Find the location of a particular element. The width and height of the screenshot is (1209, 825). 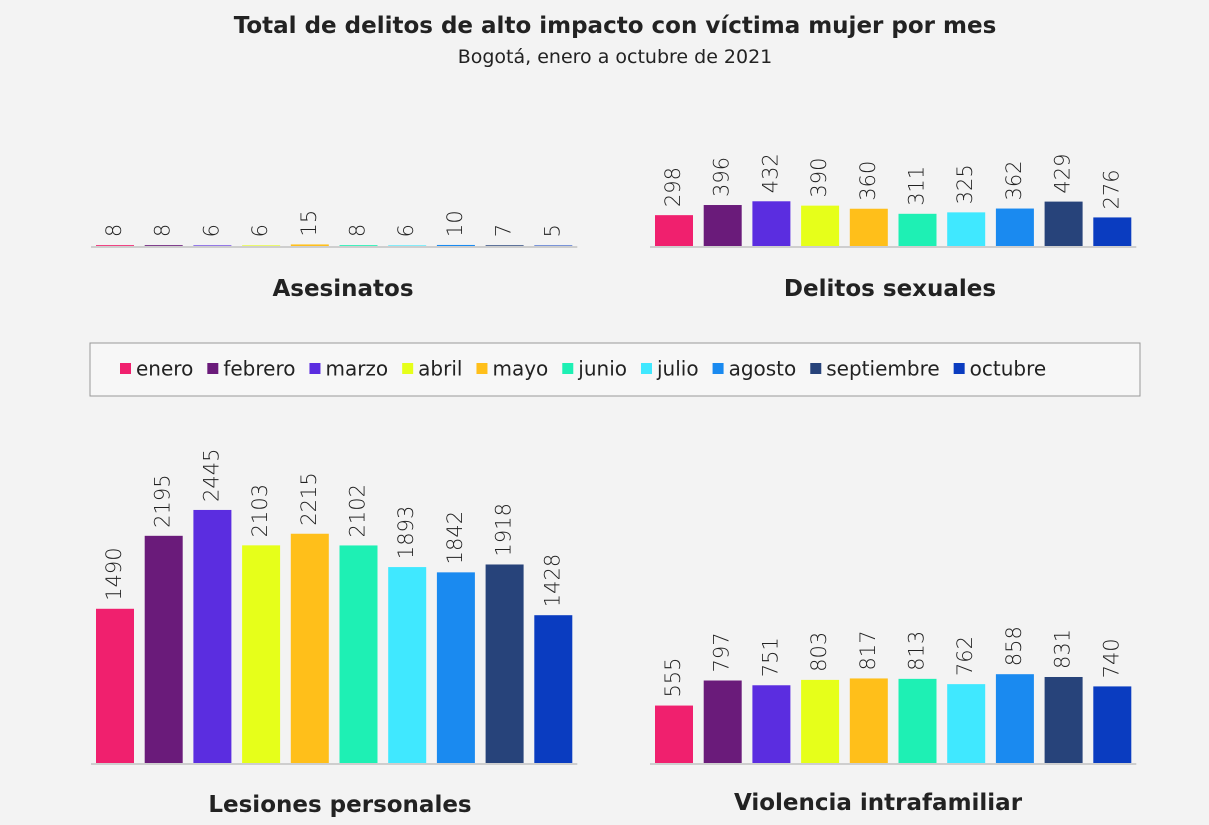

value-label: 276 is located at coordinates (1111, 189).